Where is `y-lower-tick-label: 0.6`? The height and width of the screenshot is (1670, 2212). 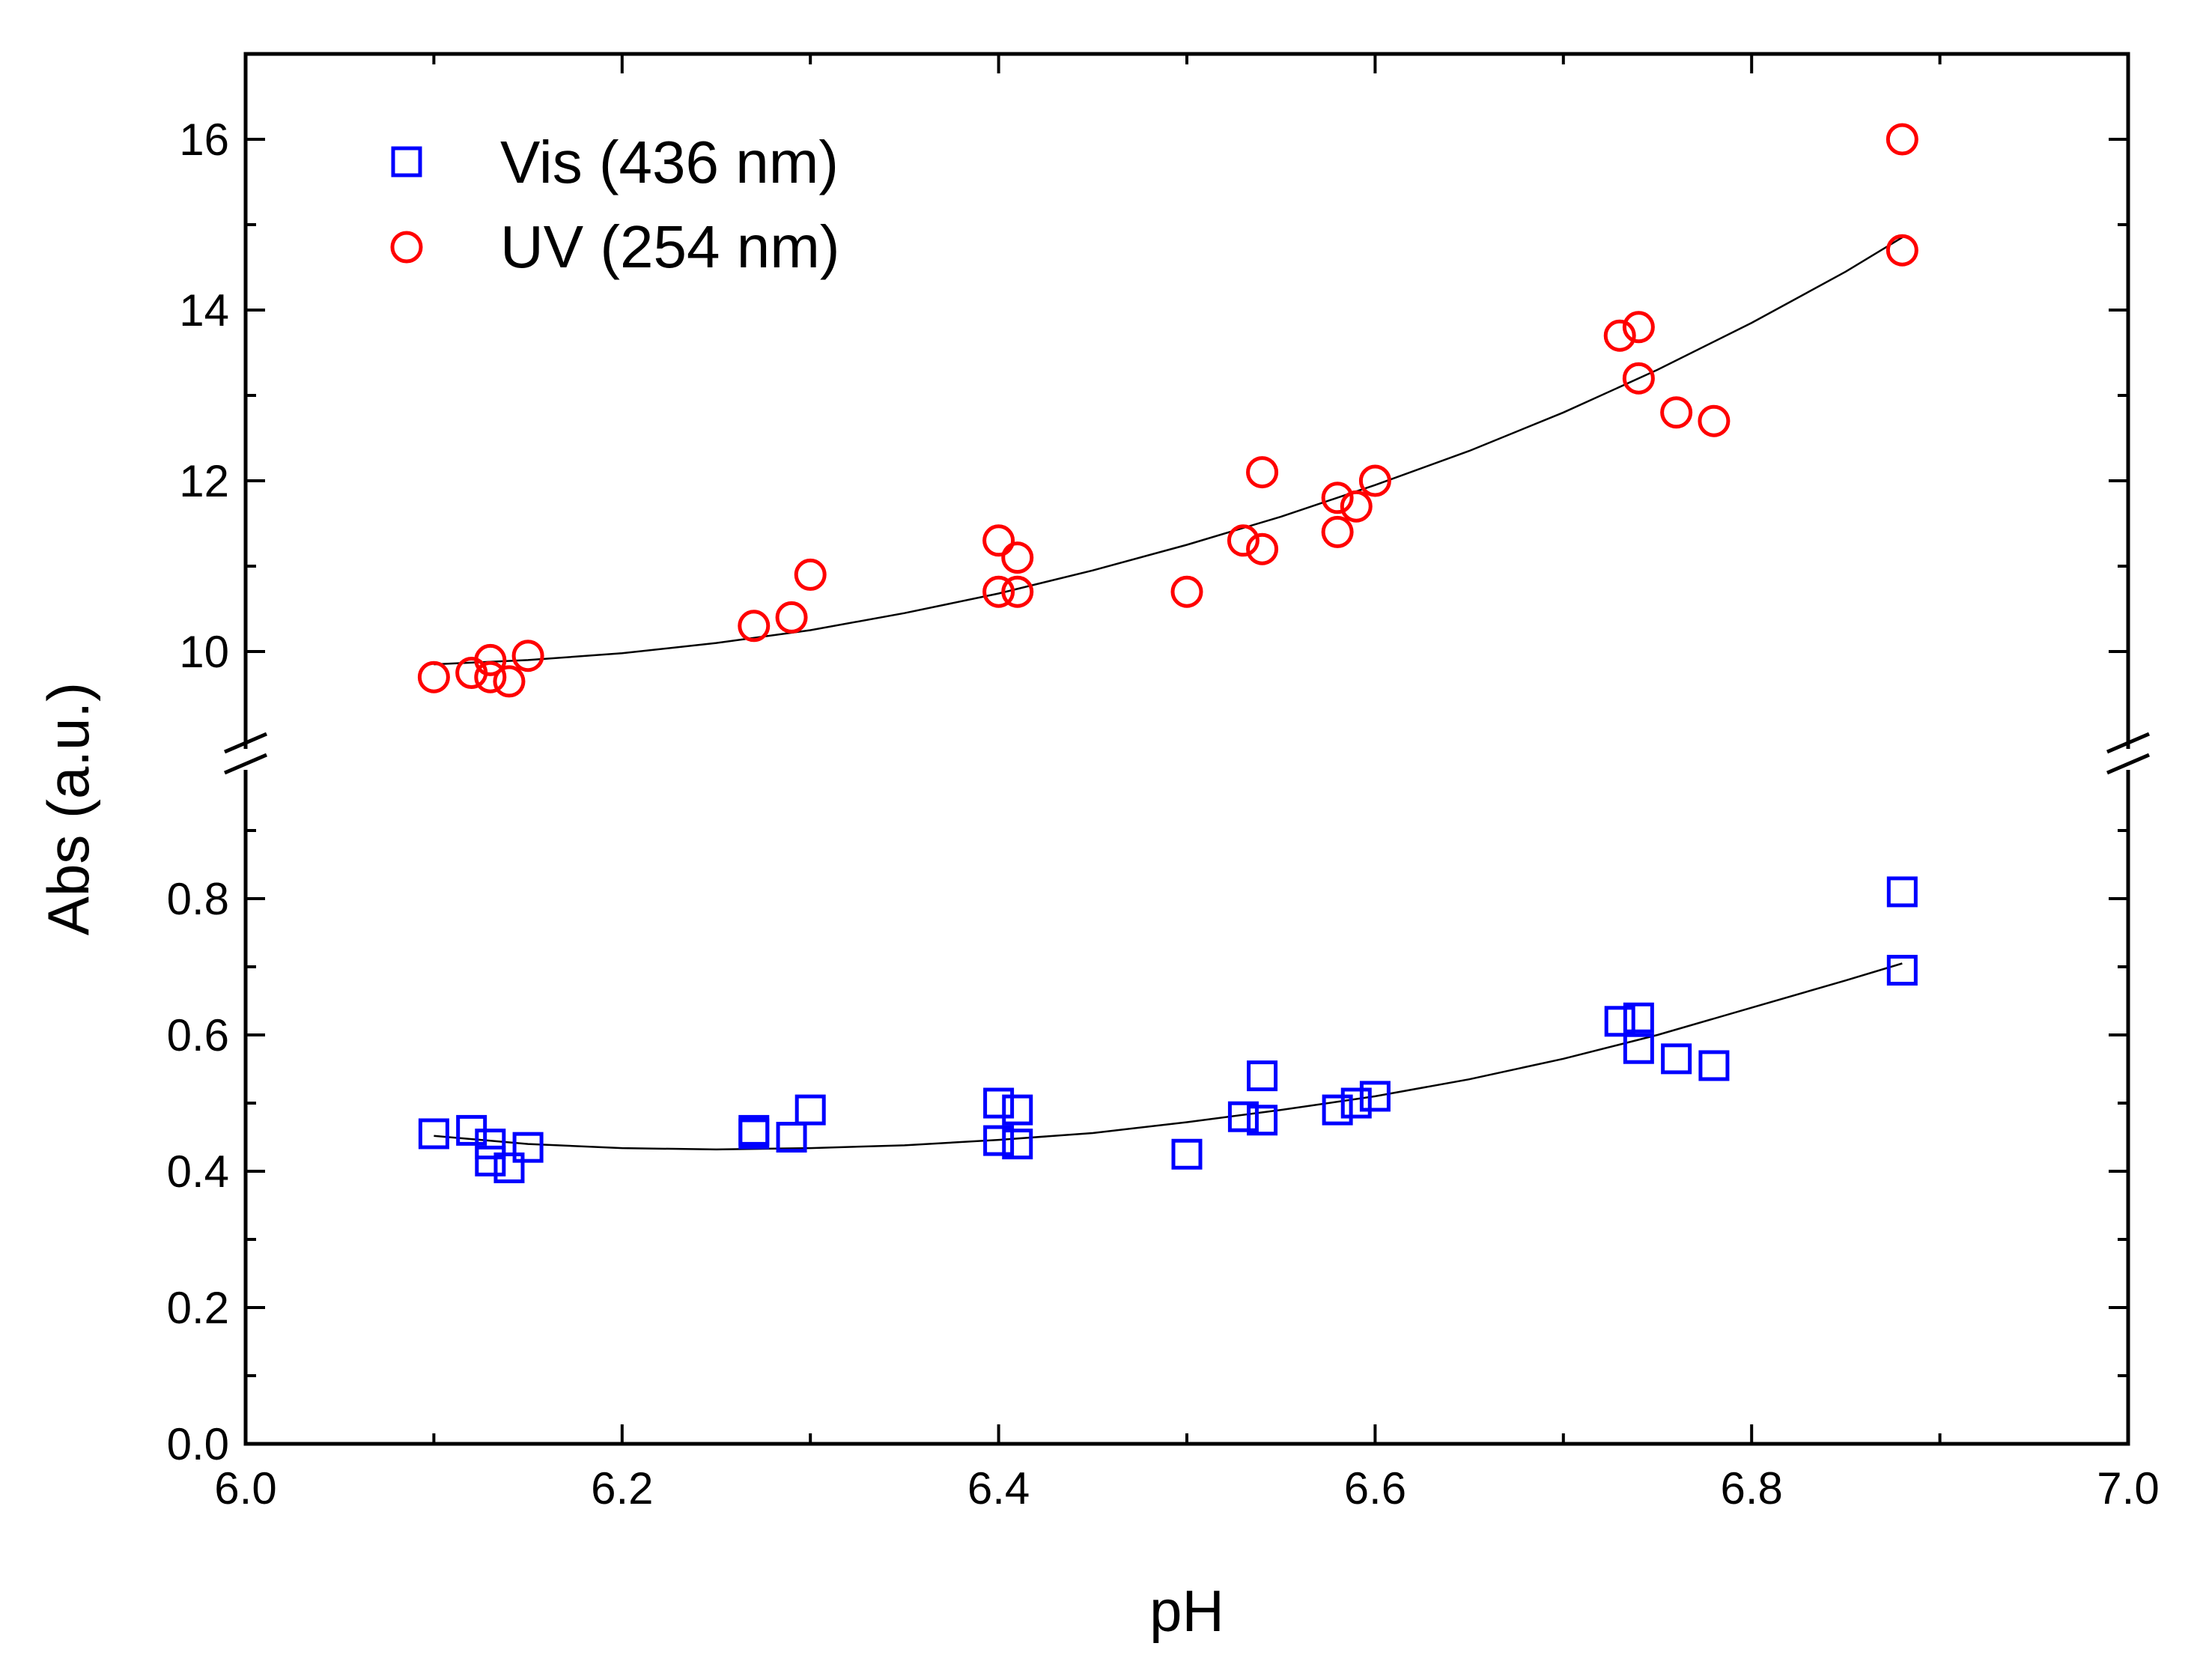
y-lower-tick-label: 0.6 is located at coordinates (198, 1035).